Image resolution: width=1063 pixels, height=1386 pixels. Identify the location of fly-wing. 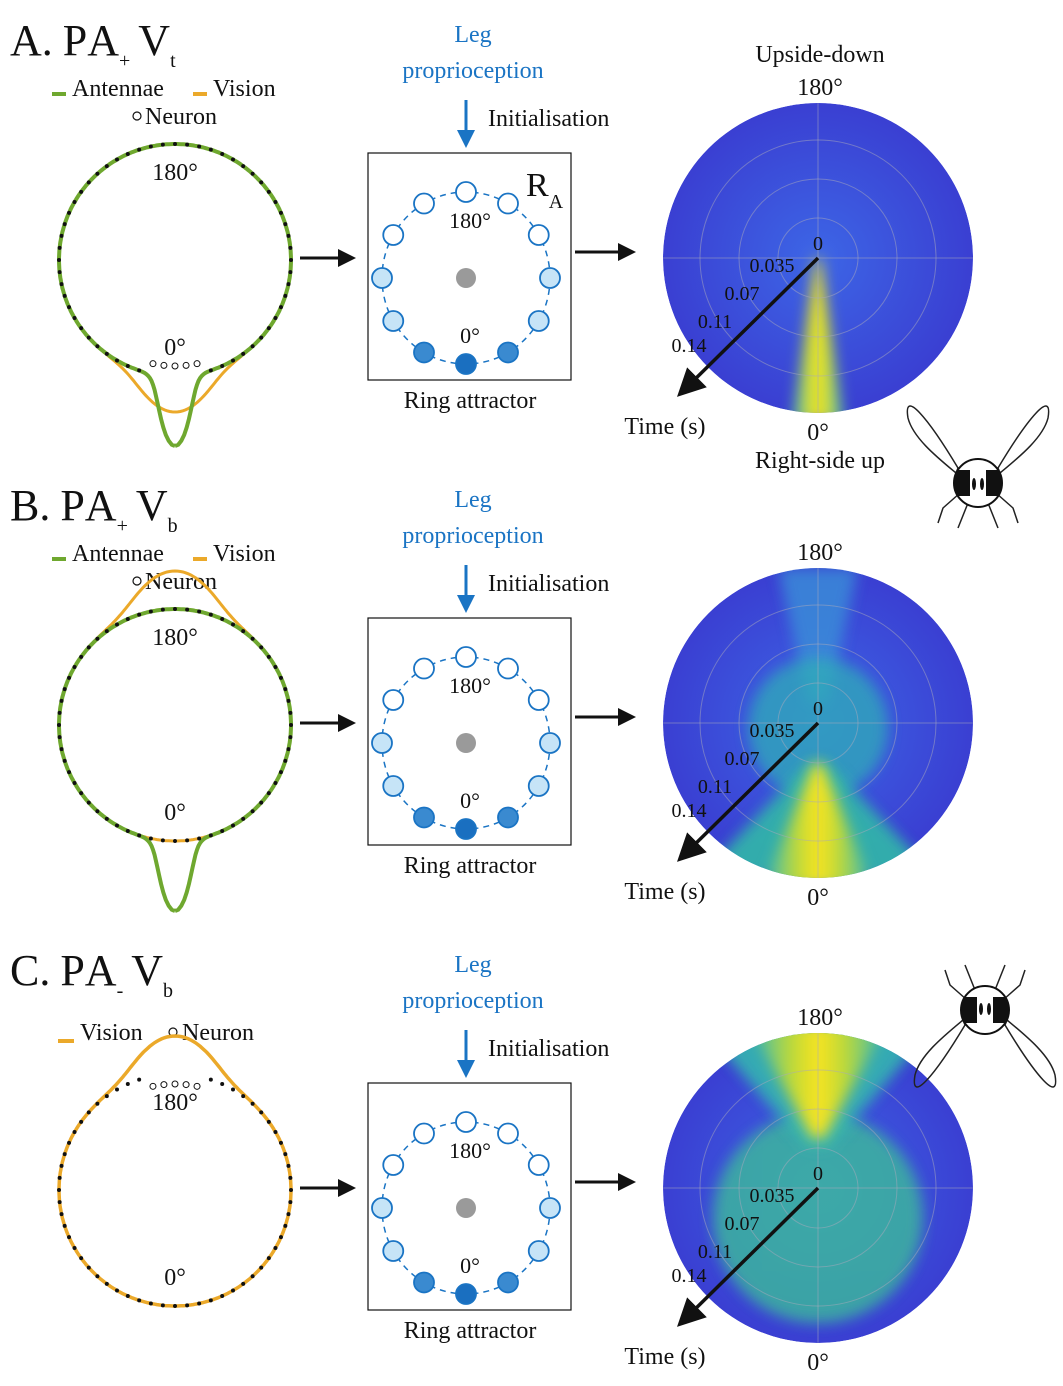
(939, 1053).